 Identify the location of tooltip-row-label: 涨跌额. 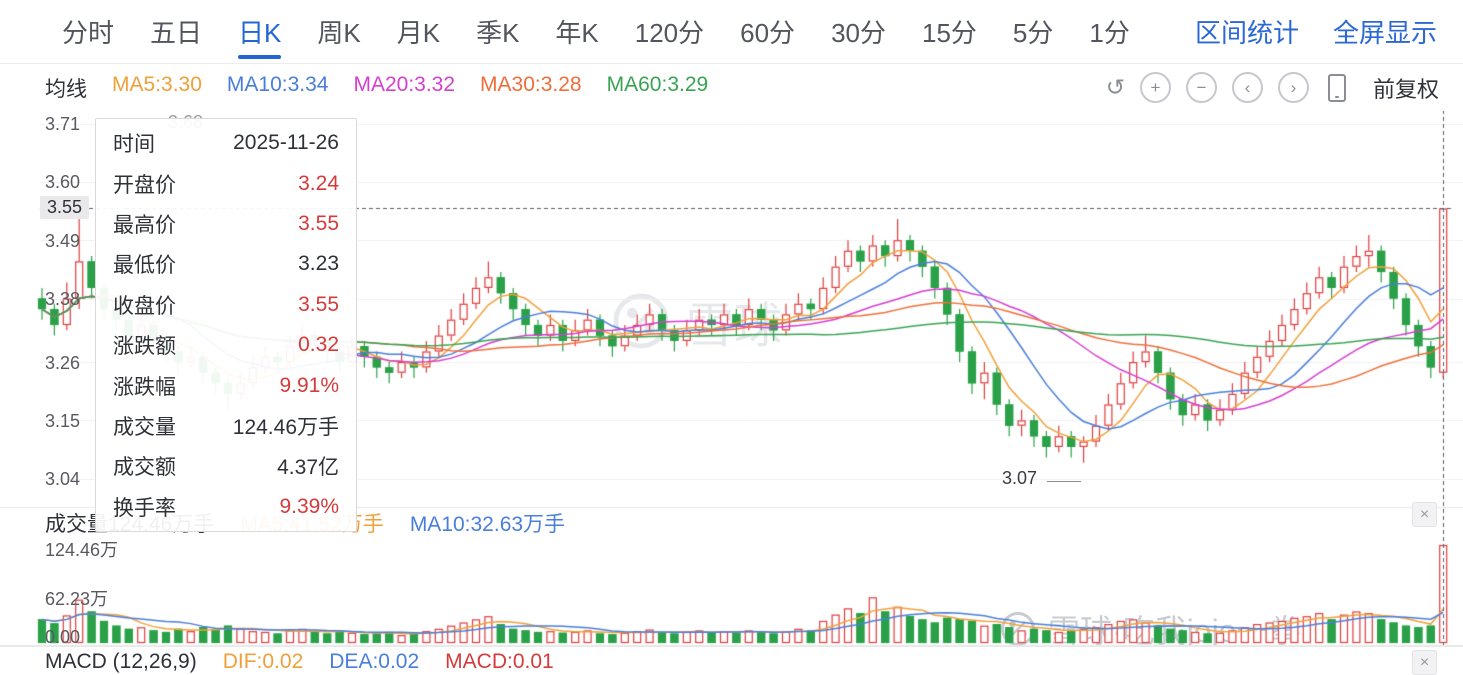
(144, 347).